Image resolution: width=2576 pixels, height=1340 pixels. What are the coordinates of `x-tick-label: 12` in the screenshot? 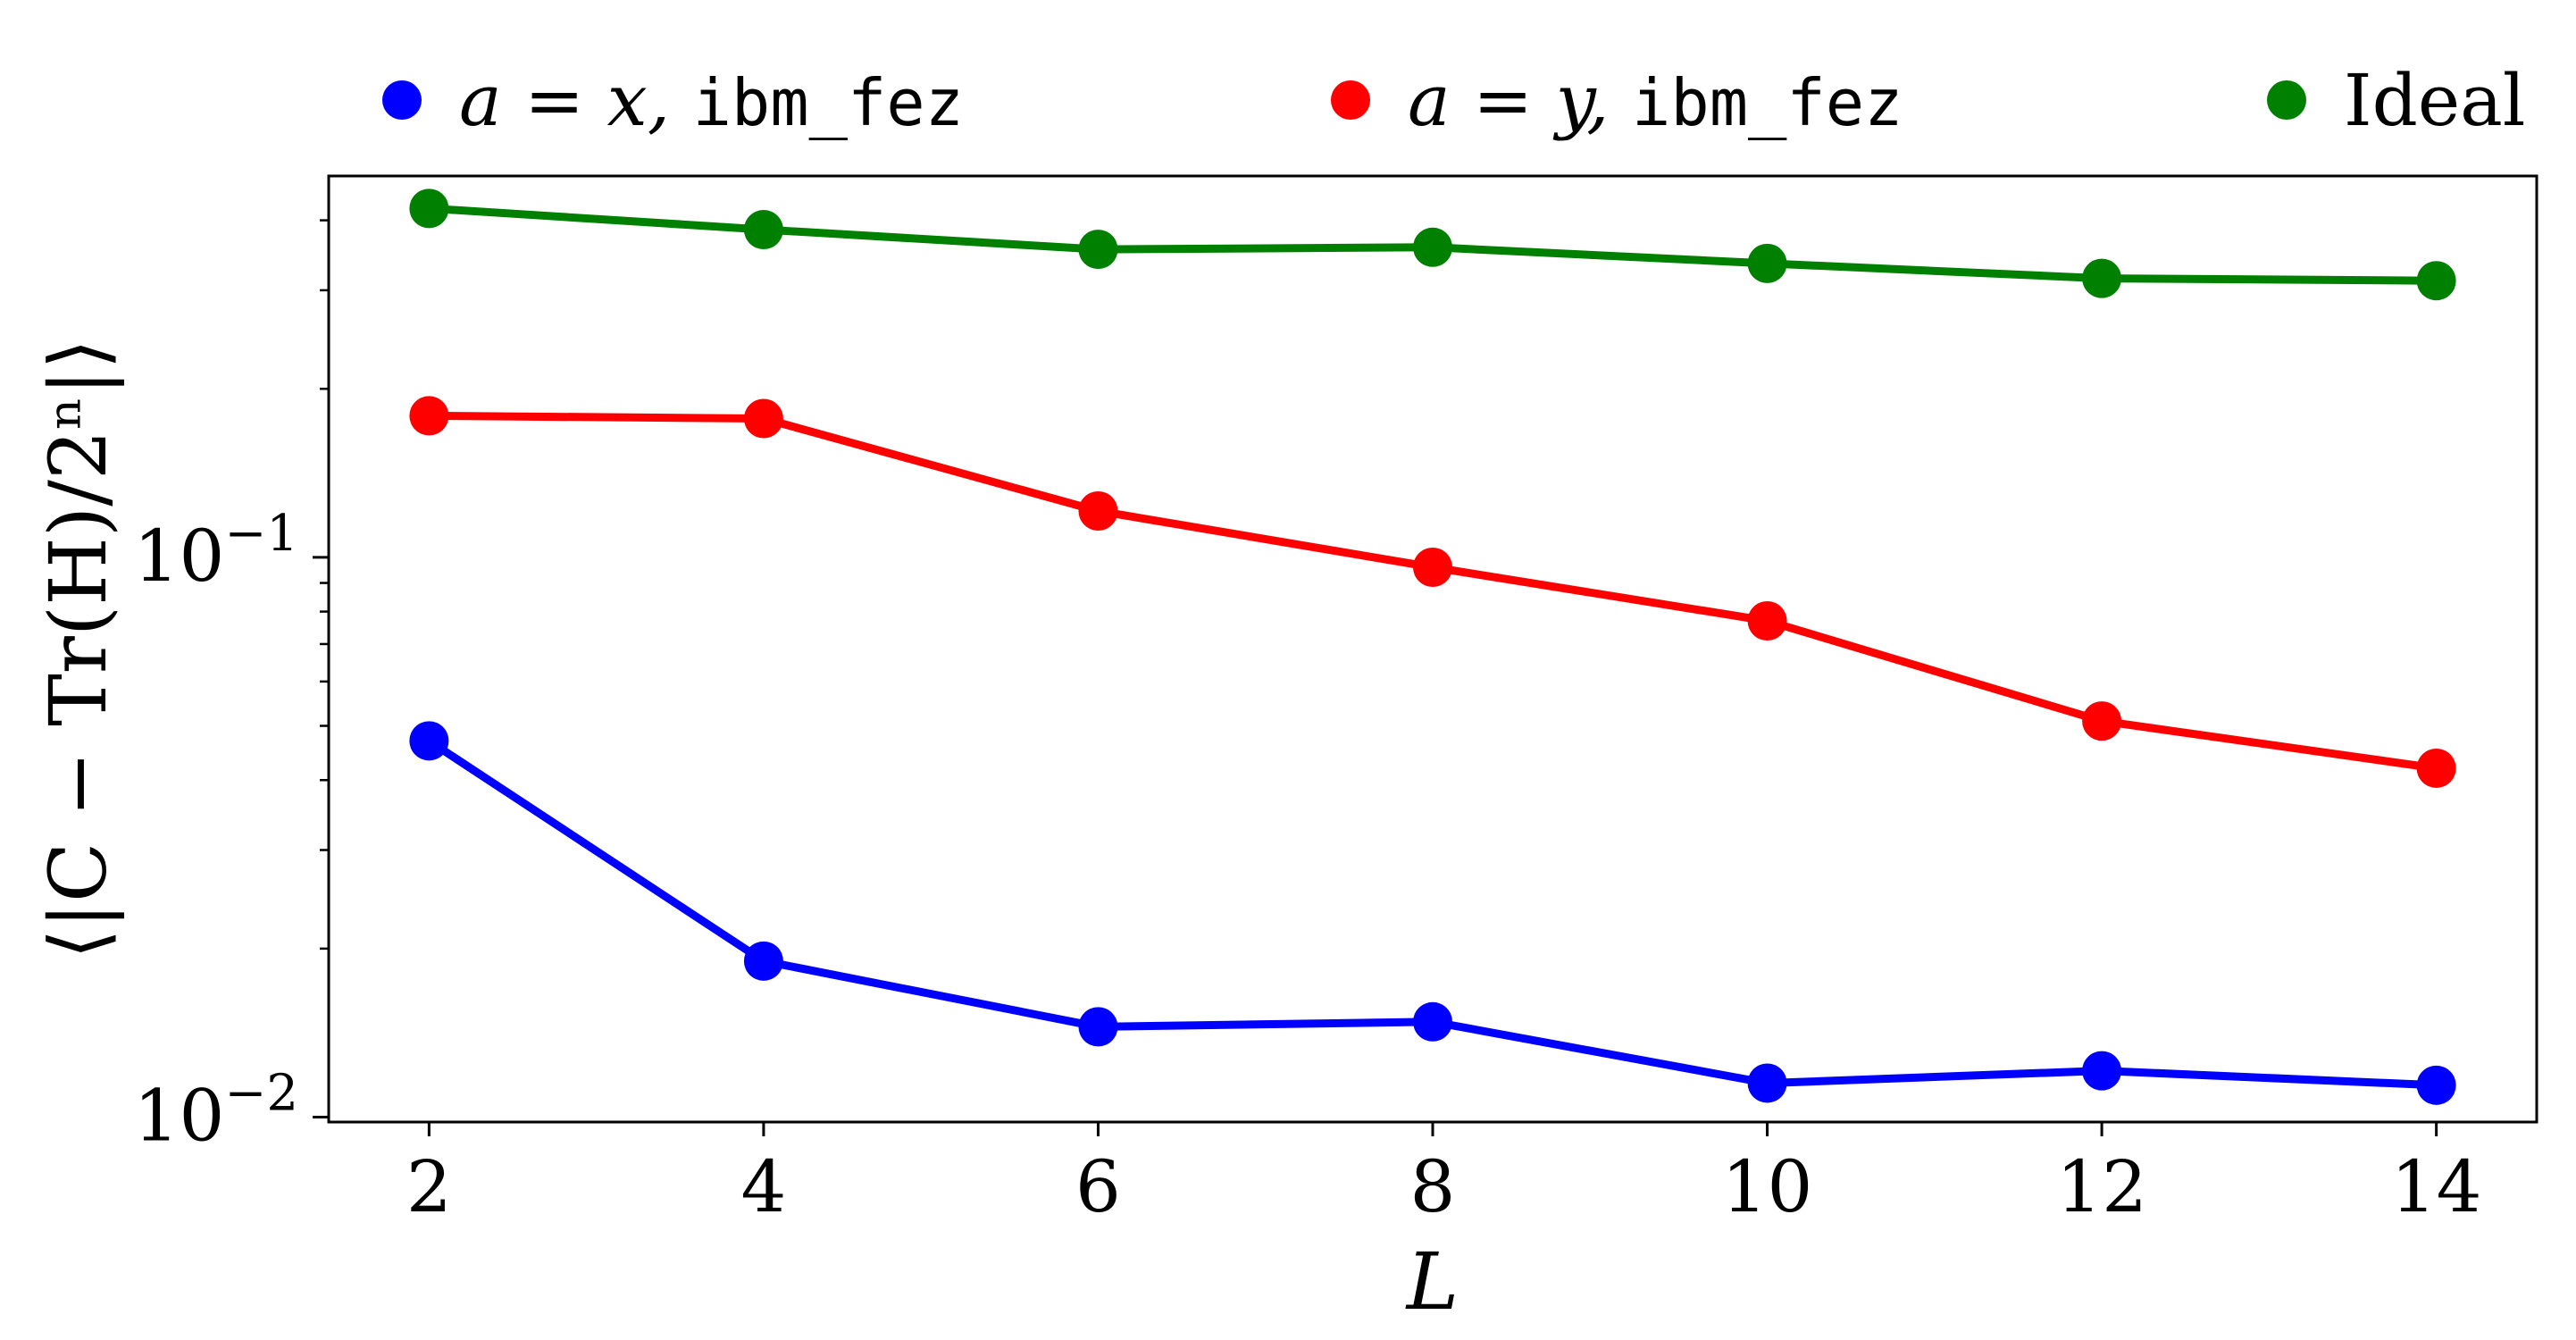 It's located at (2102, 1186).